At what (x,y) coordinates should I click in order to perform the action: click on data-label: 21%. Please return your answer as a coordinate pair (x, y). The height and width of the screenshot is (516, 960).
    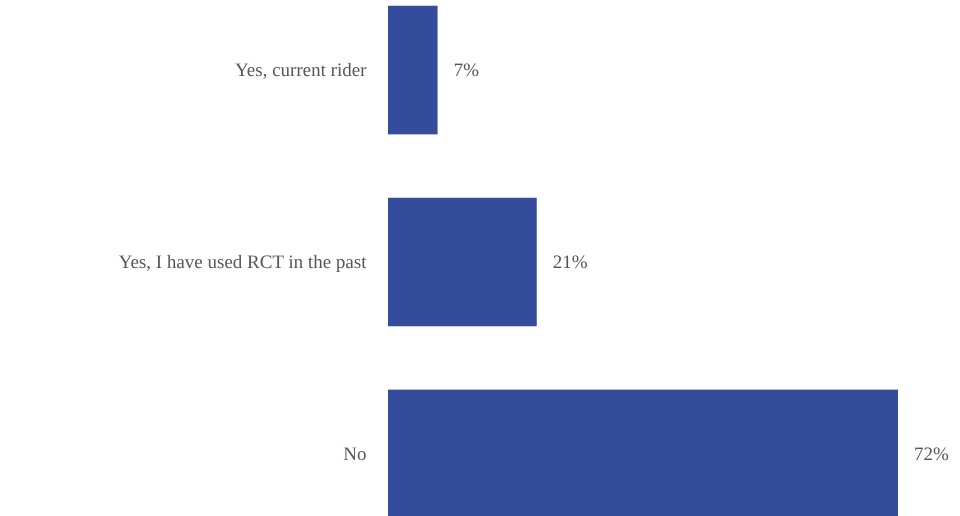
    Looking at the image, I should click on (570, 262).